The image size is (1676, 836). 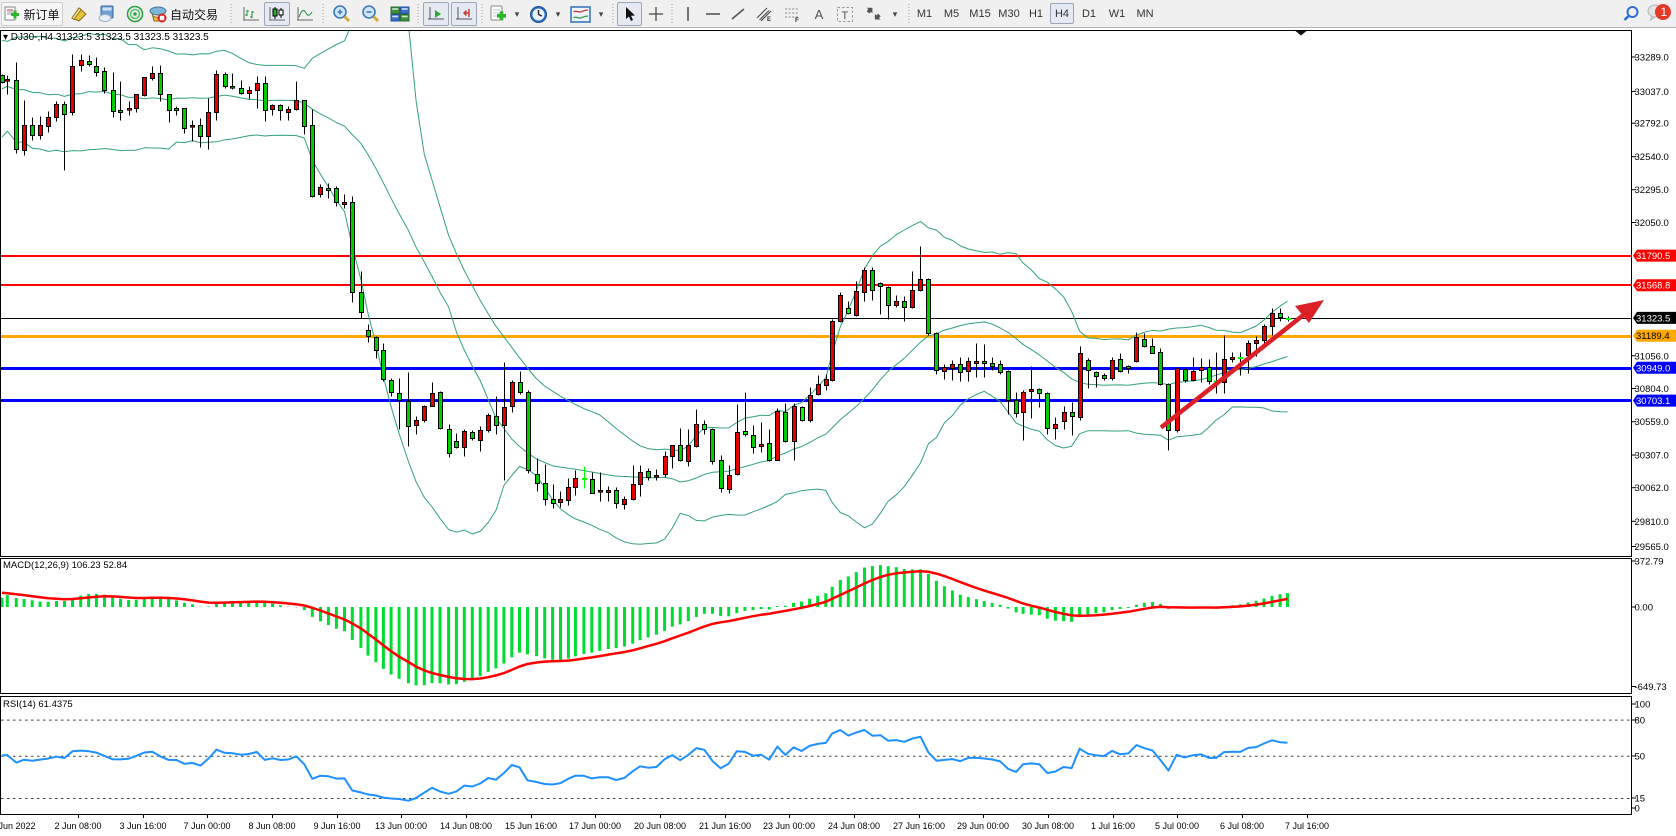 I want to click on svg-text: 8 Jun 08:00, so click(x=271, y=826).